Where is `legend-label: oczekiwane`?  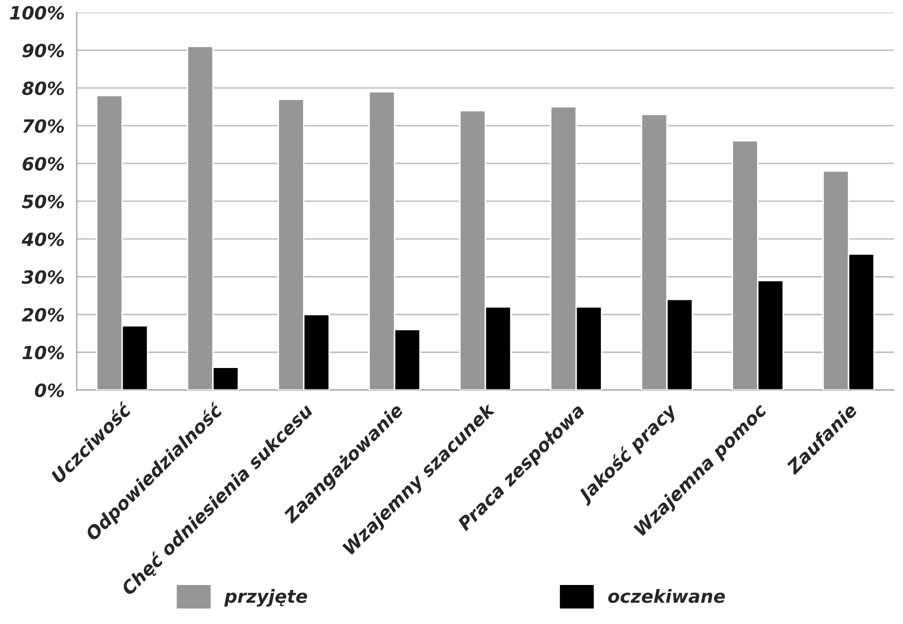
legend-label: oczekiwane is located at coordinates (666, 595).